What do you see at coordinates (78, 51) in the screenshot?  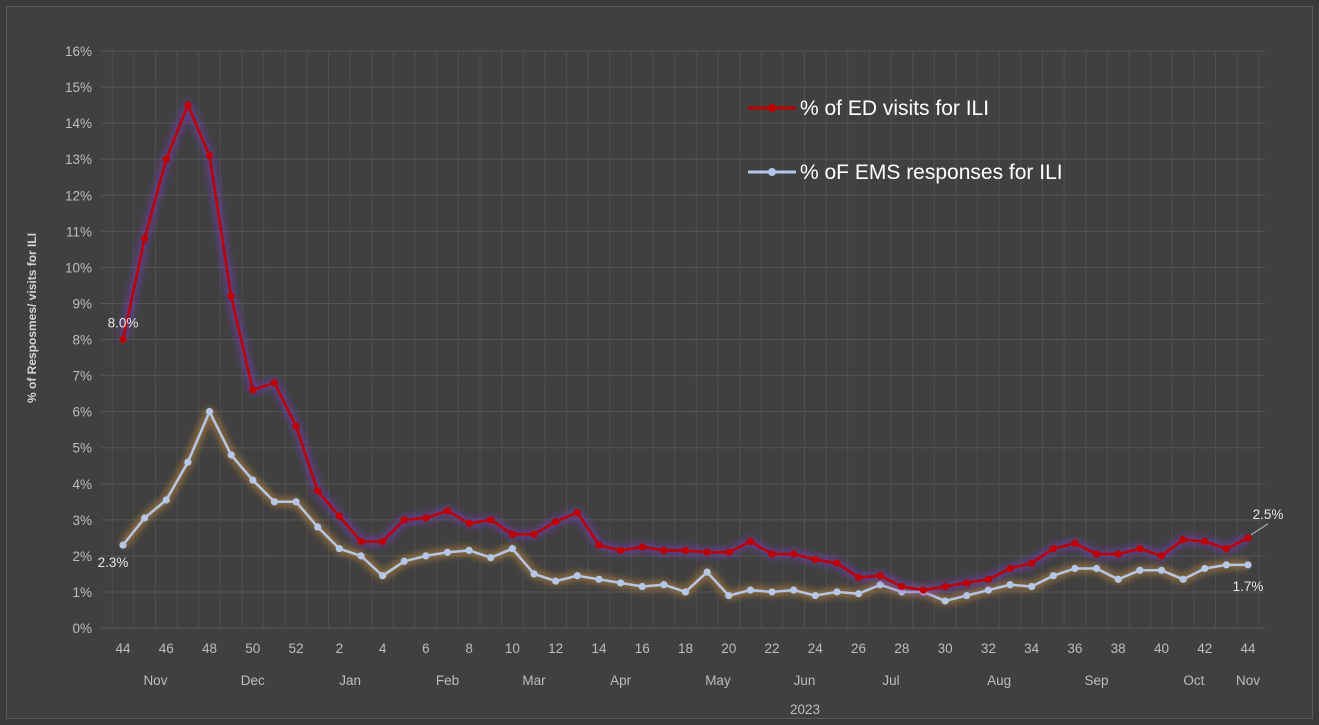 I see `y-tick-label: 16%` at bounding box center [78, 51].